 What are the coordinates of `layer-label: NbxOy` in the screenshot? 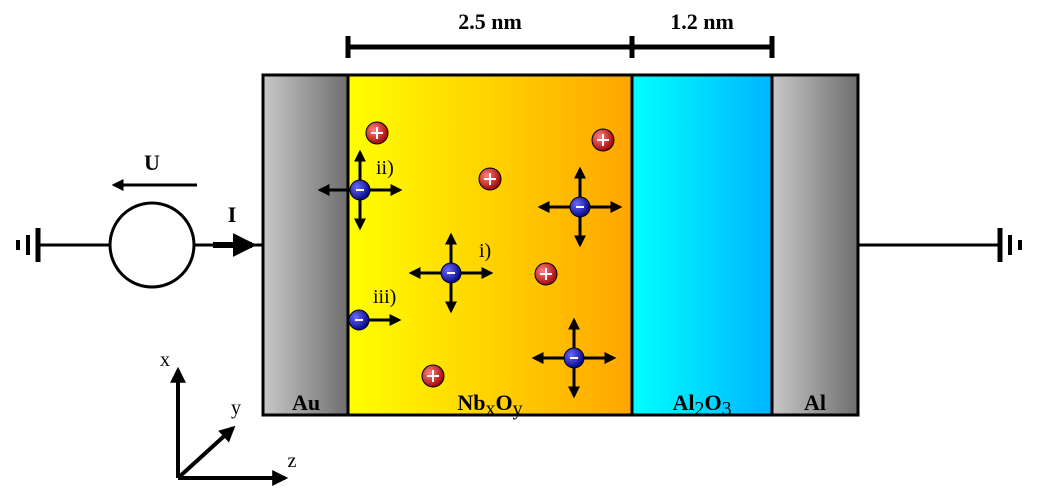 It's located at (489, 405).